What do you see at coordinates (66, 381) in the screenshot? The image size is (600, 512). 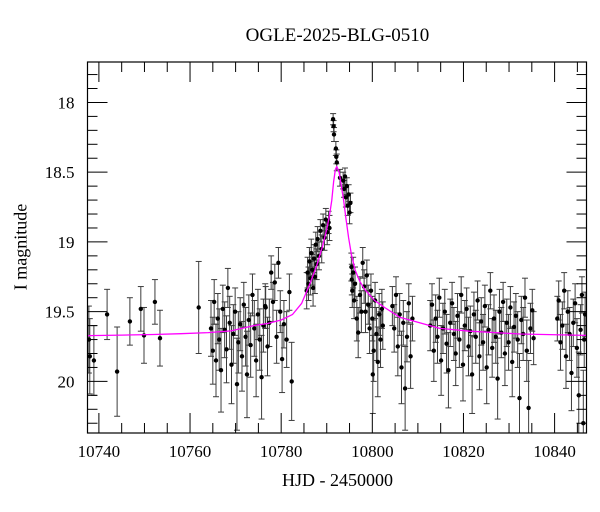 I see `y-tick-label: 20` at bounding box center [66, 381].